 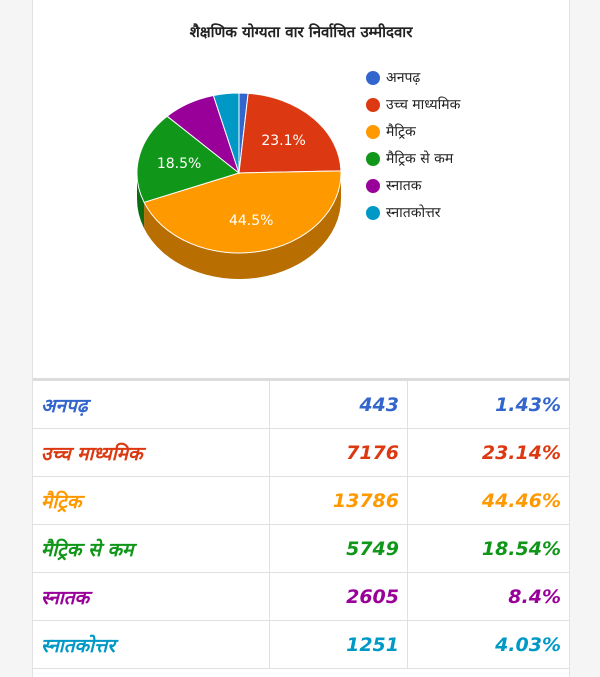 I want to click on row-count: 7176, so click(x=338, y=452).